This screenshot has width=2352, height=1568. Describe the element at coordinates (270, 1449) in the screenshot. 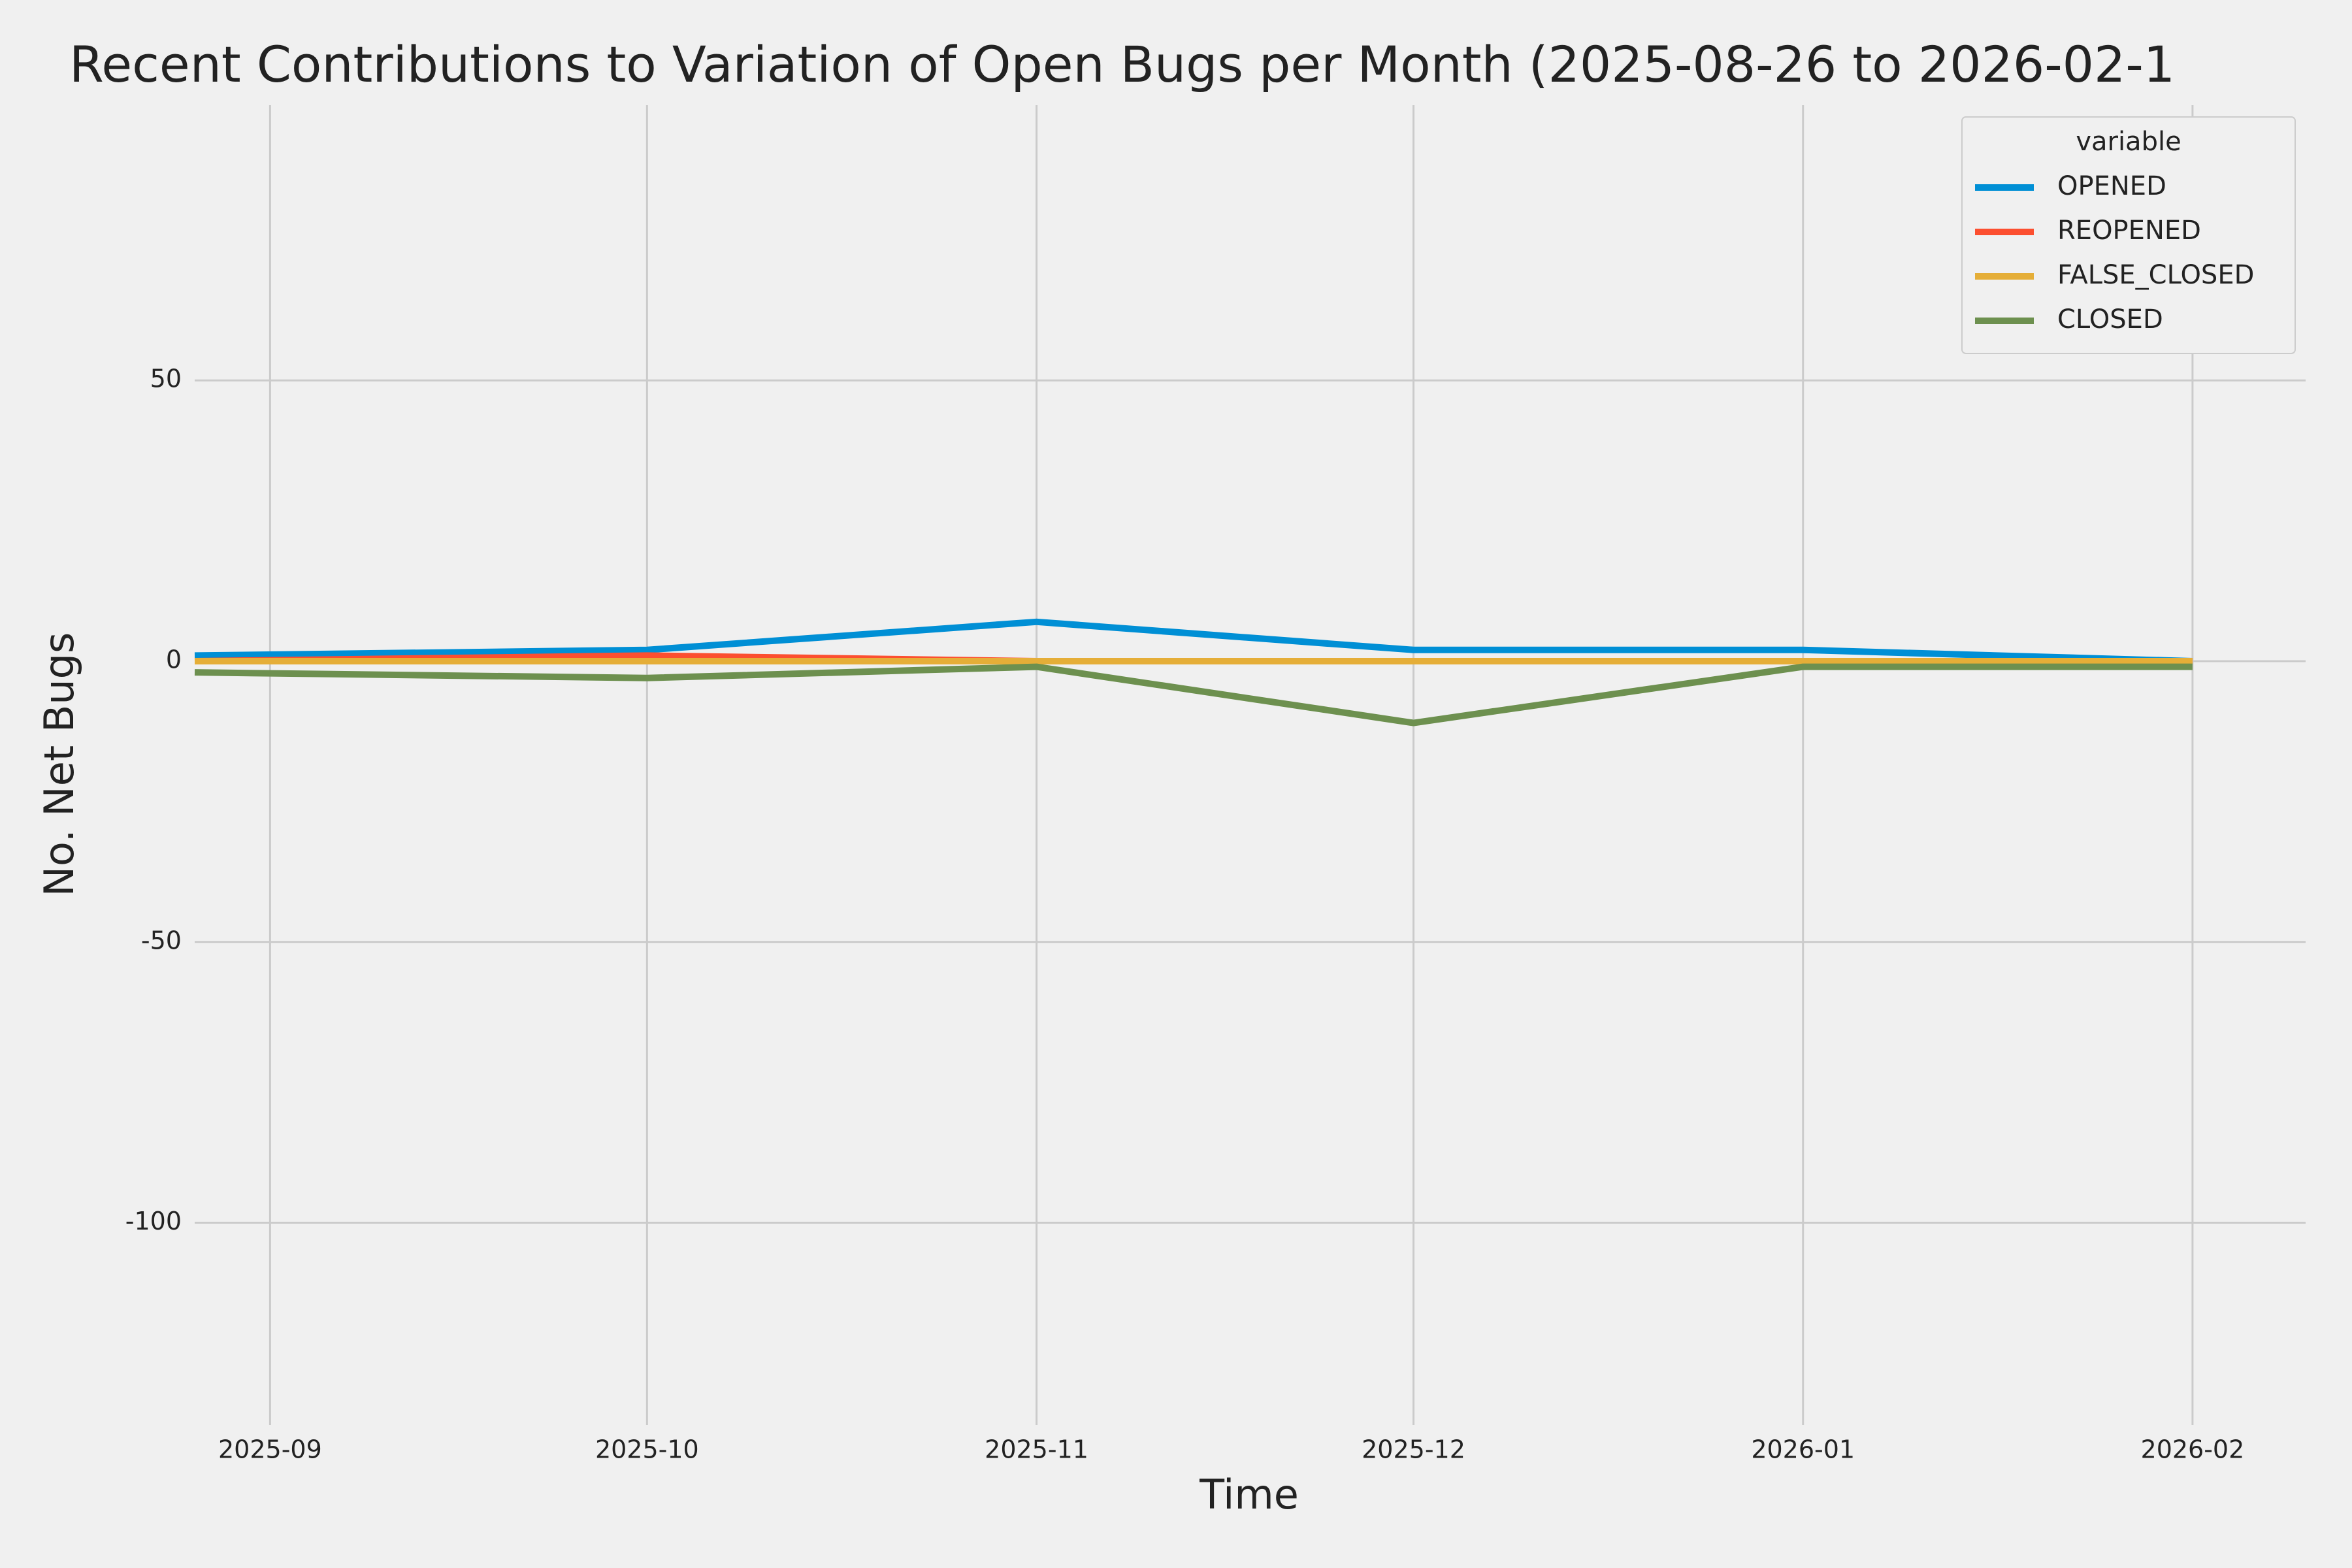

I see `x-tick-label: 2025-09` at that location.